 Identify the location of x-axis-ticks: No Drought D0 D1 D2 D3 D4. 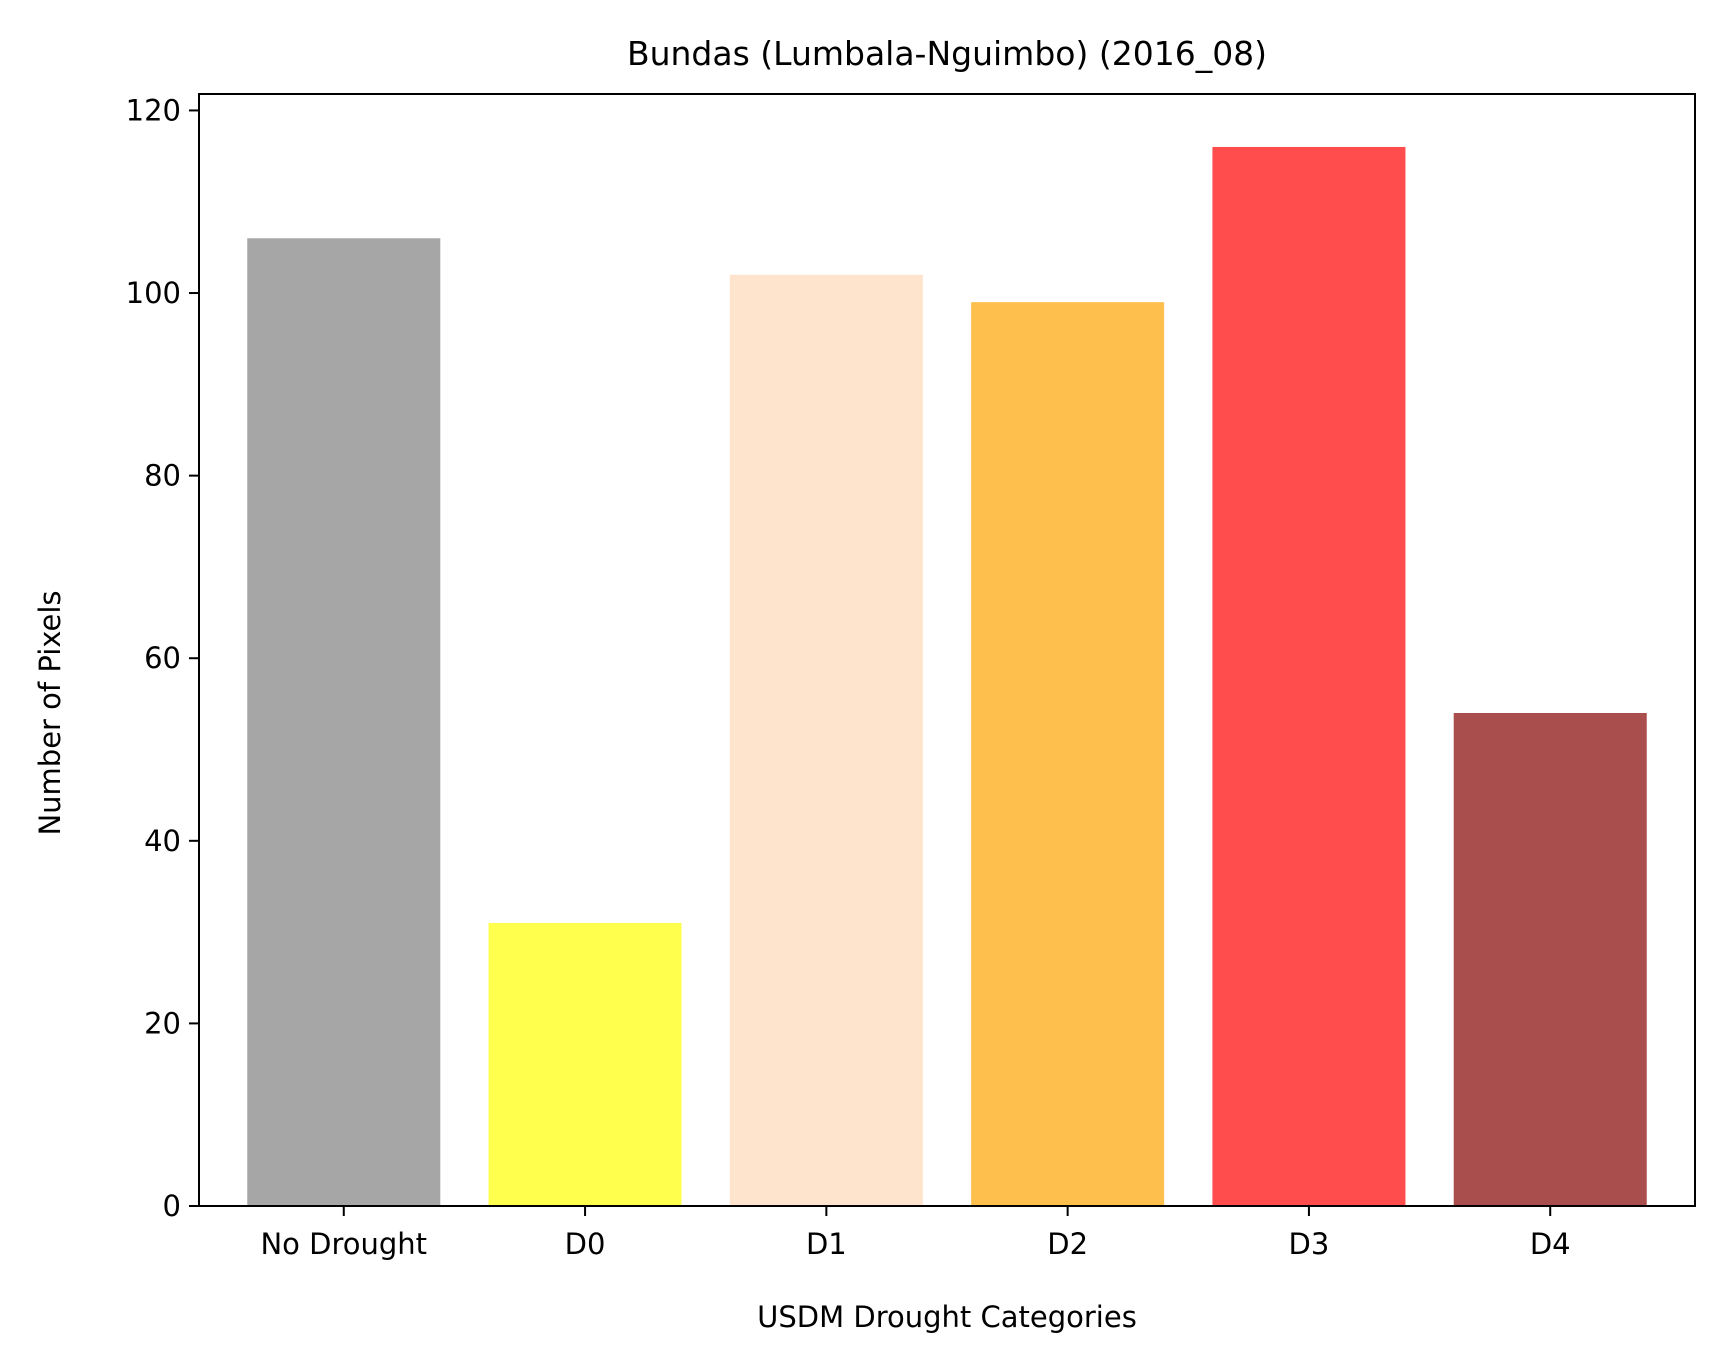
(915, 1233).